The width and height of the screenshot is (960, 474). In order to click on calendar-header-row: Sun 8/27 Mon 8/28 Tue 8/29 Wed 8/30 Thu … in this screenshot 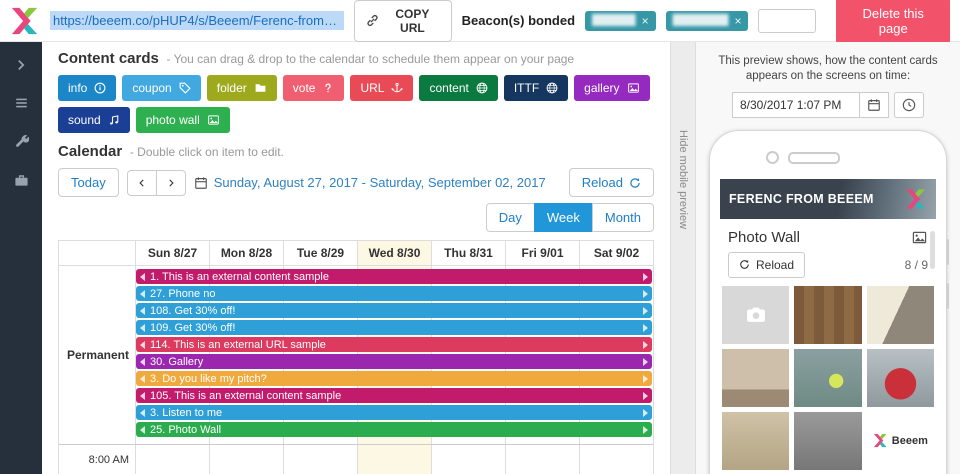, I will do `click(356, 253)`.